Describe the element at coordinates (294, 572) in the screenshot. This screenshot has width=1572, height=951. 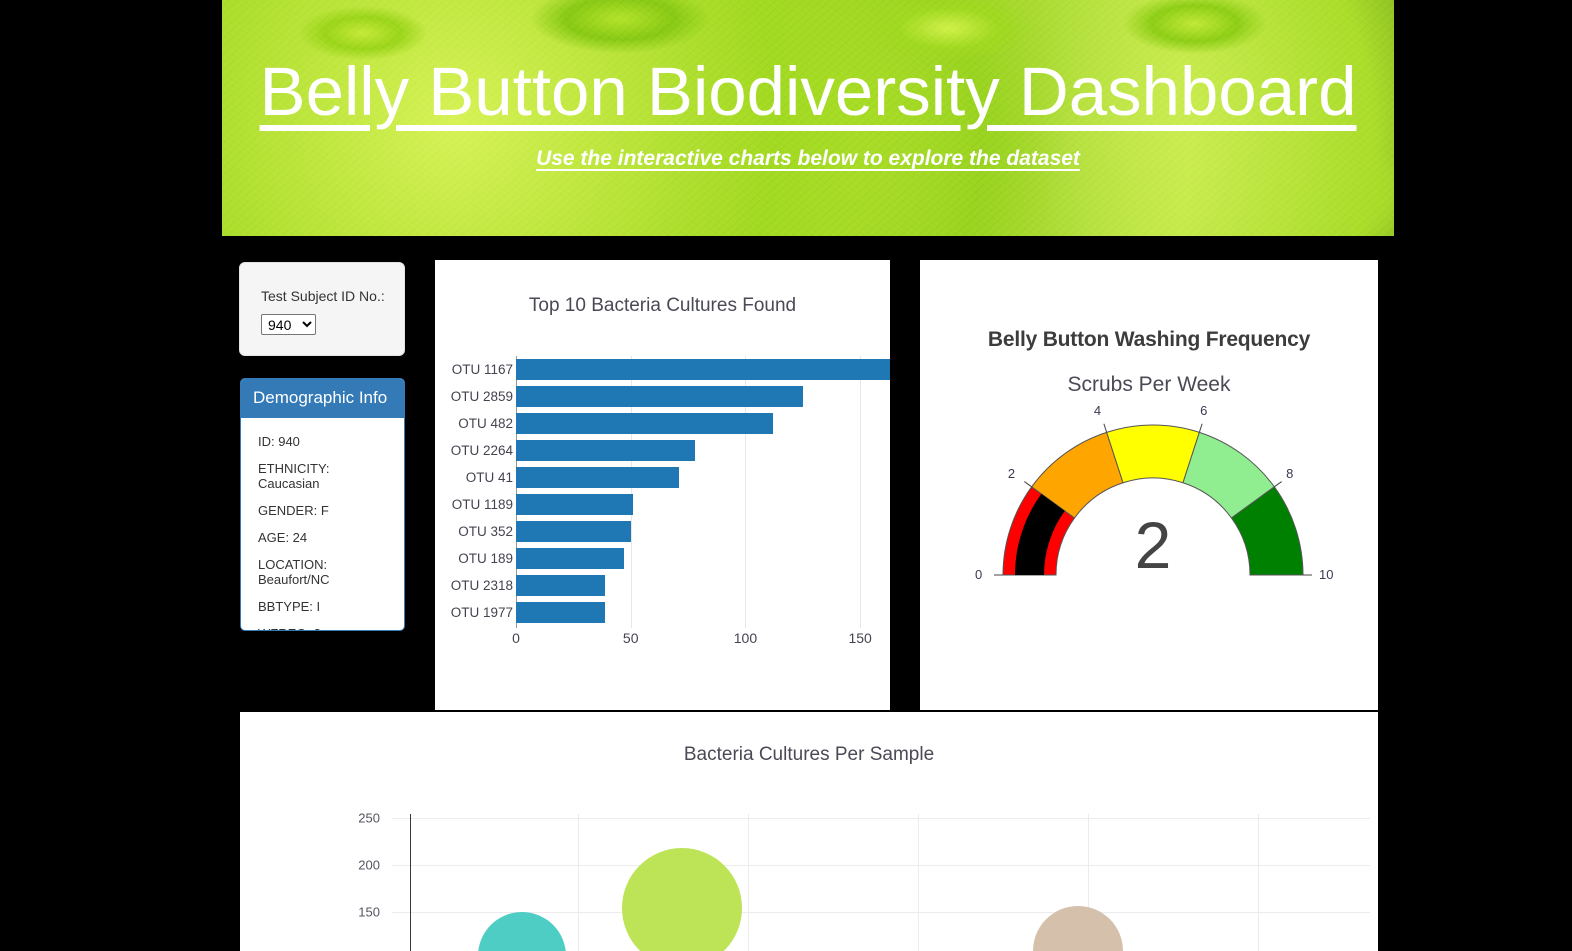
I see `demographic-field: LOCATION: Beaufort/NC` at that location.